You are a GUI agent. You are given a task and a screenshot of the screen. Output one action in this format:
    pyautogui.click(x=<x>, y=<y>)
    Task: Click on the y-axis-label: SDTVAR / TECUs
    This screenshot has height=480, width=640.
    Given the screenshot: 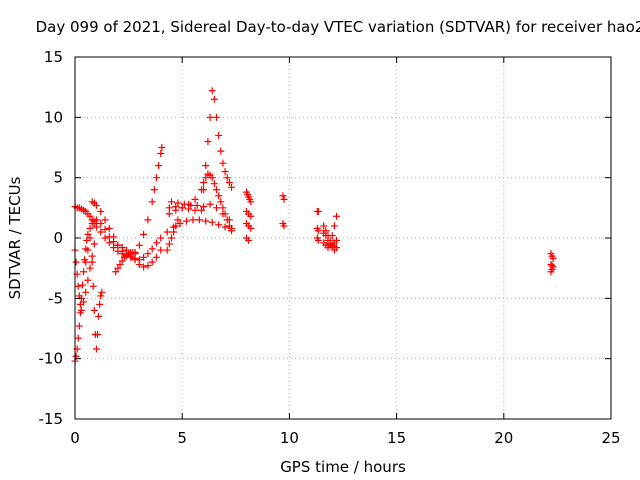 What is the action you would take?
    pyautogui.click(x=15, y=237)
    